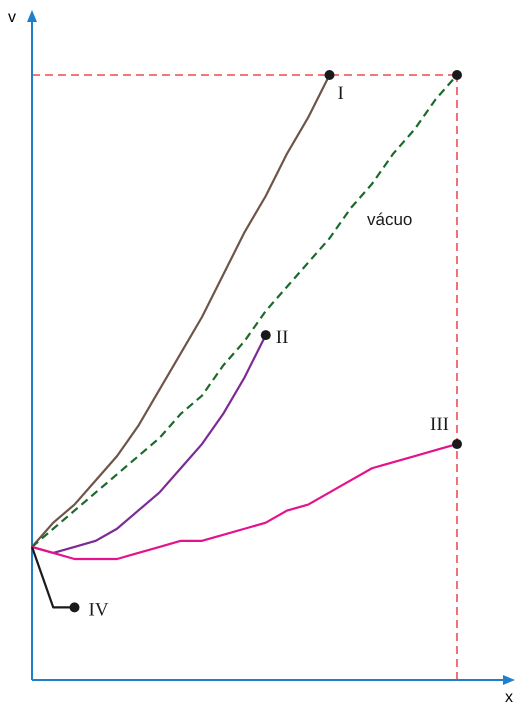  Describe the element at coordinates (509, 697) in the screenshot. I see `x-axis-title: x` at that location.